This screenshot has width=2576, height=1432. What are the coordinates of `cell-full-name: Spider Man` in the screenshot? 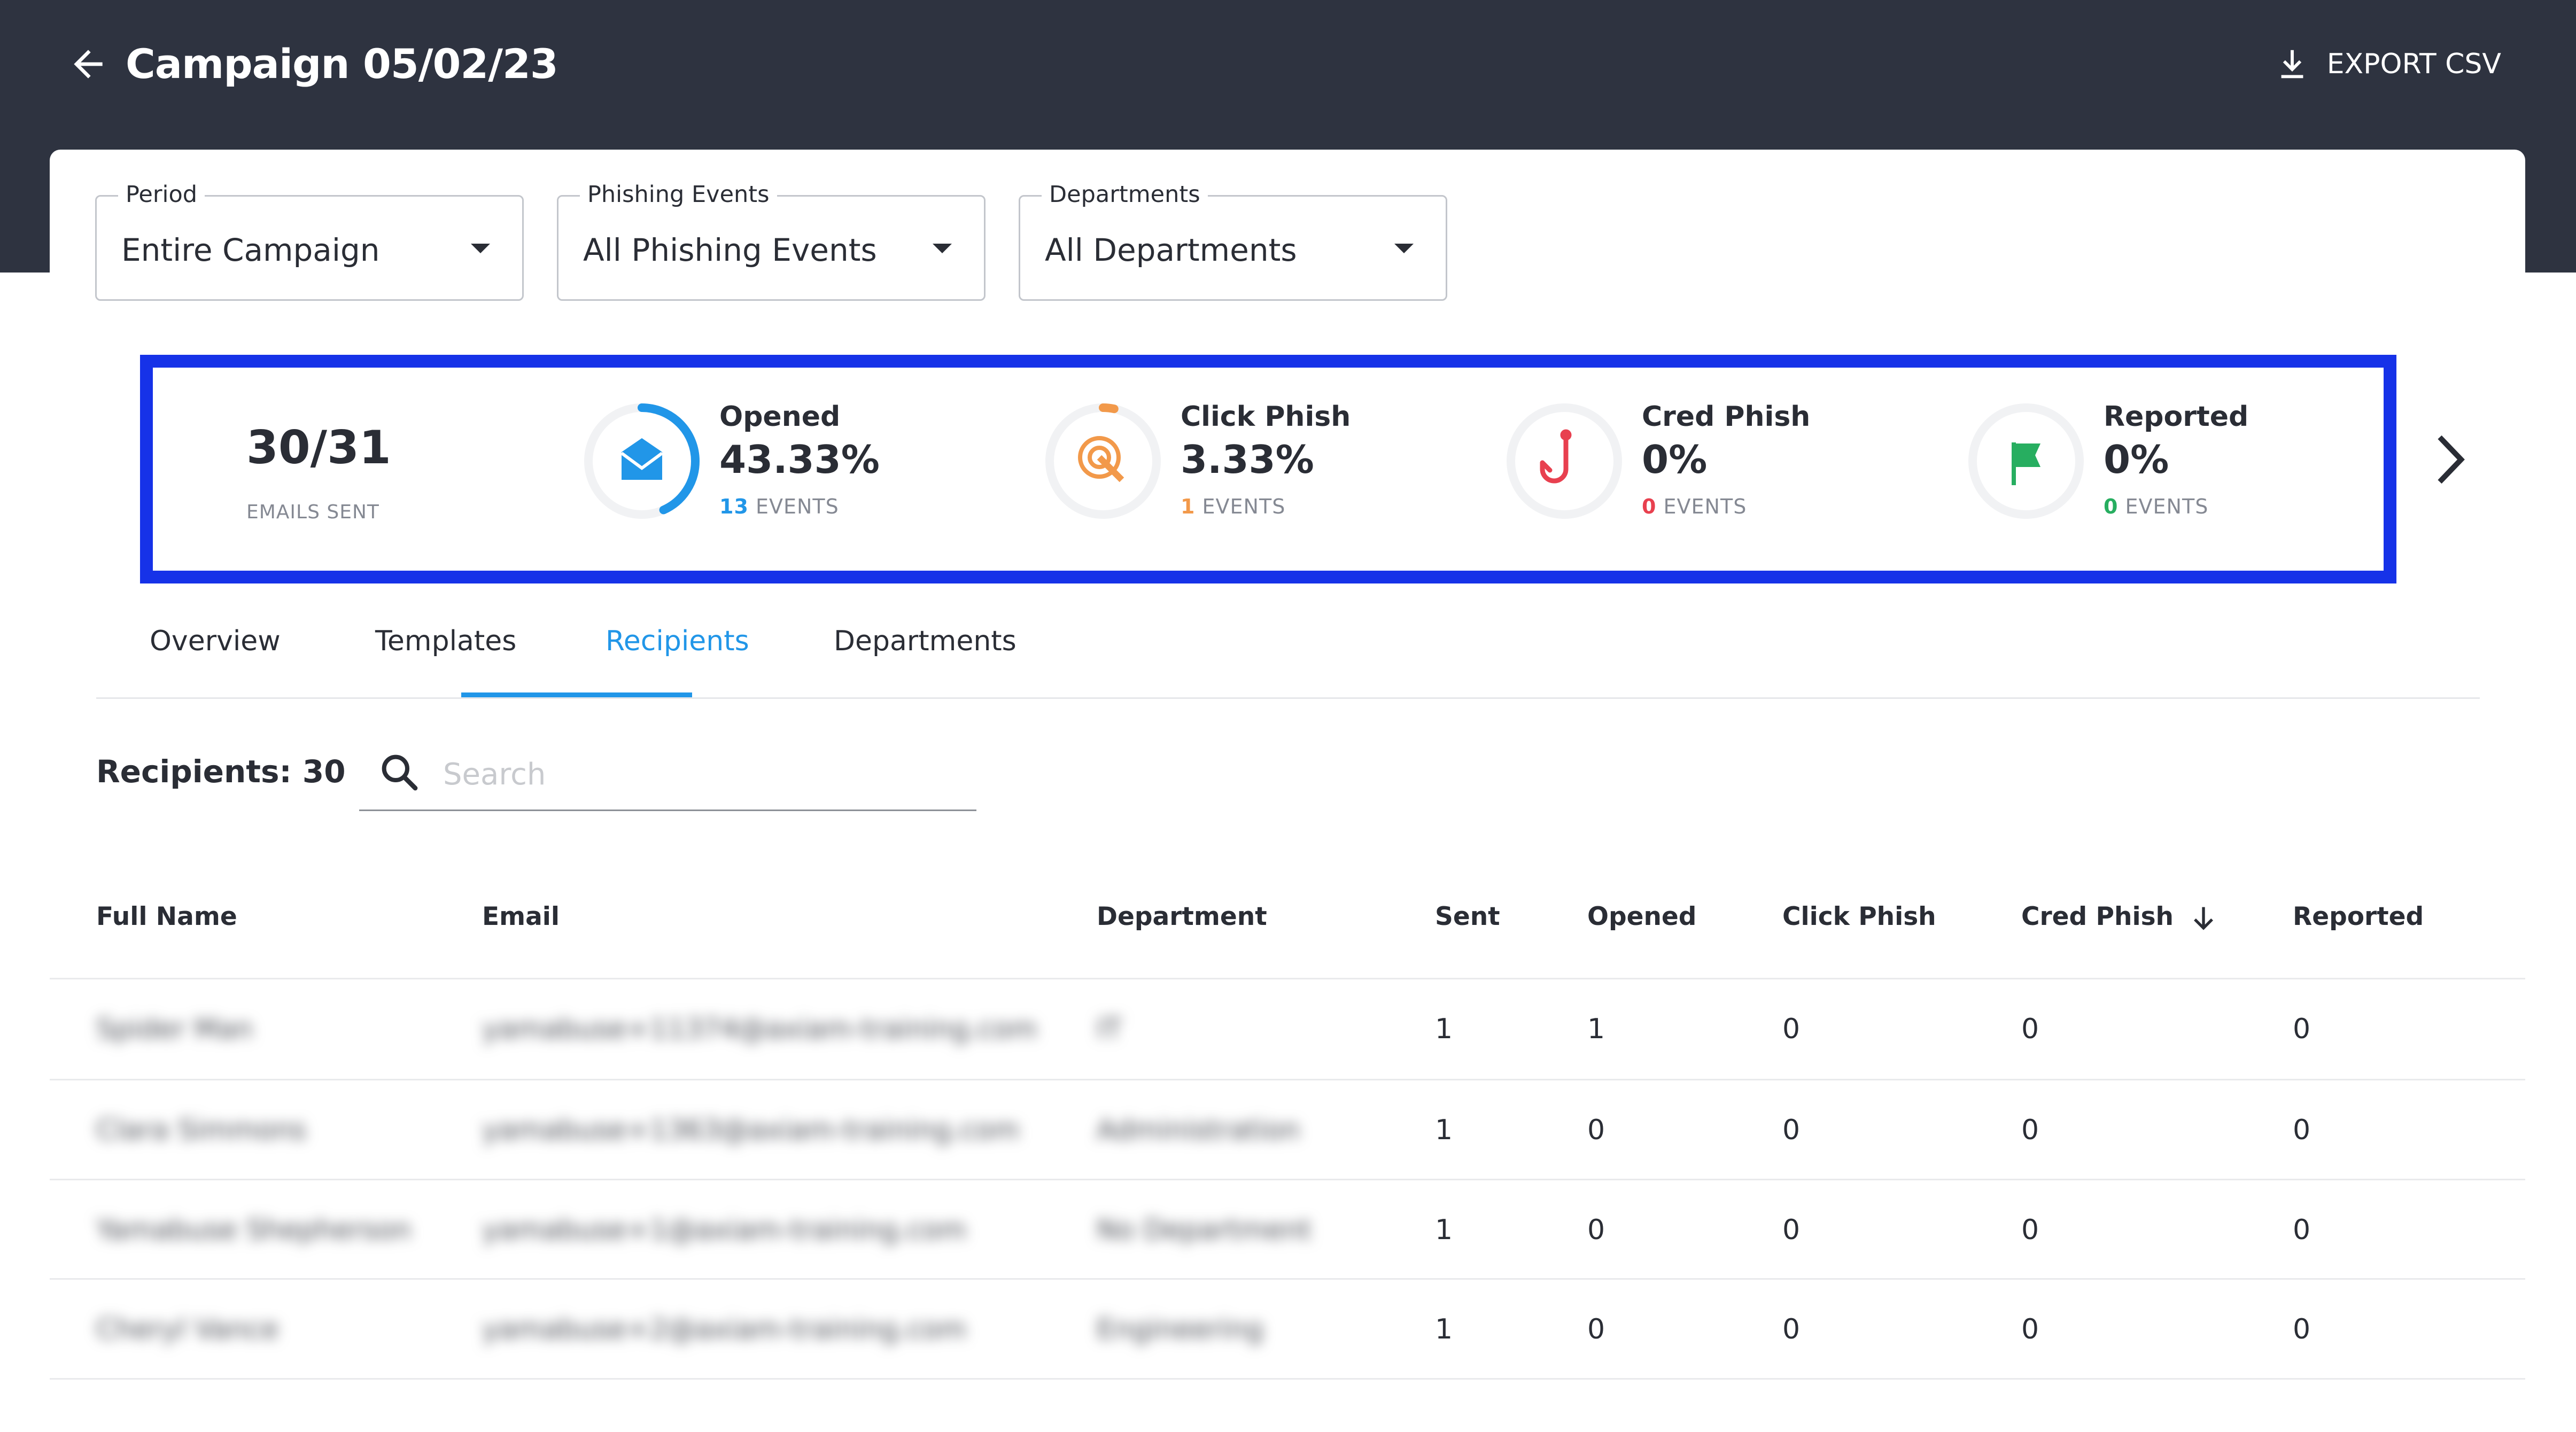 It's located at (174, 1029).